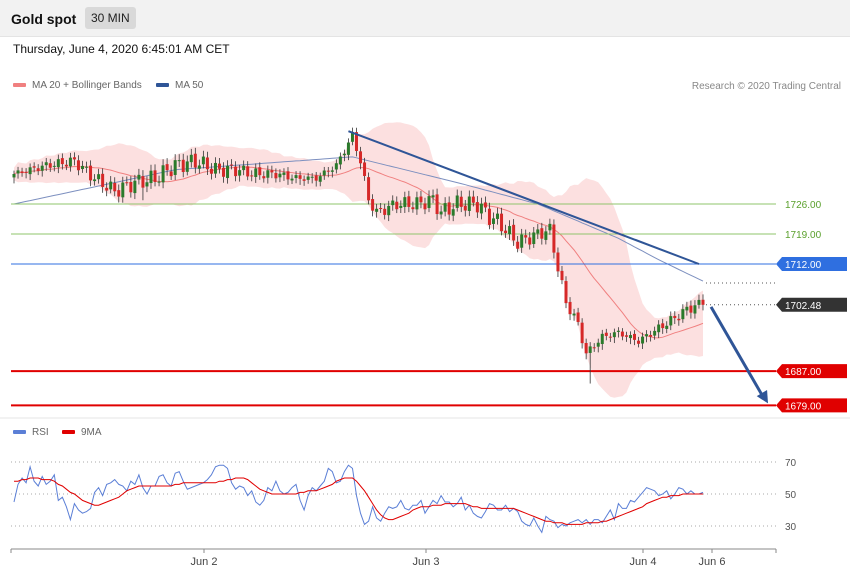 This screenshot has height=576, width=850. I want to click on level-tag-1687.00, so click(811, 371).